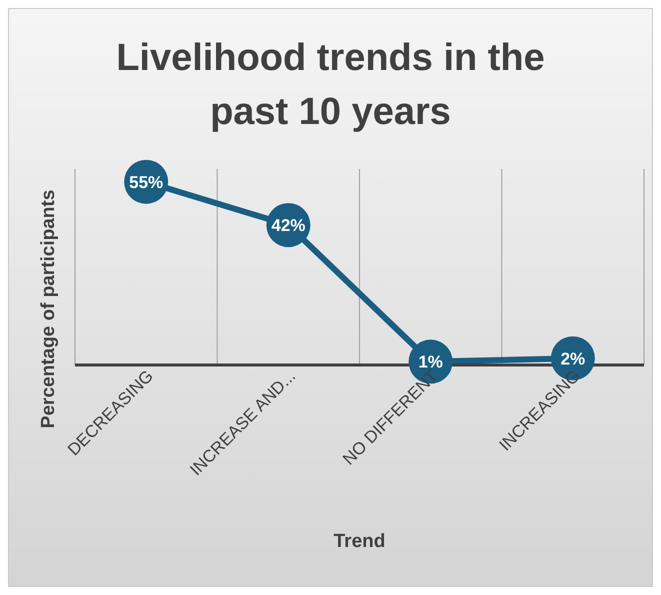  What do you see at coordinates (49, 309) in the screenshot?
I see `y-axis-title: Percentage of participants` at bounding box center [49, 309].